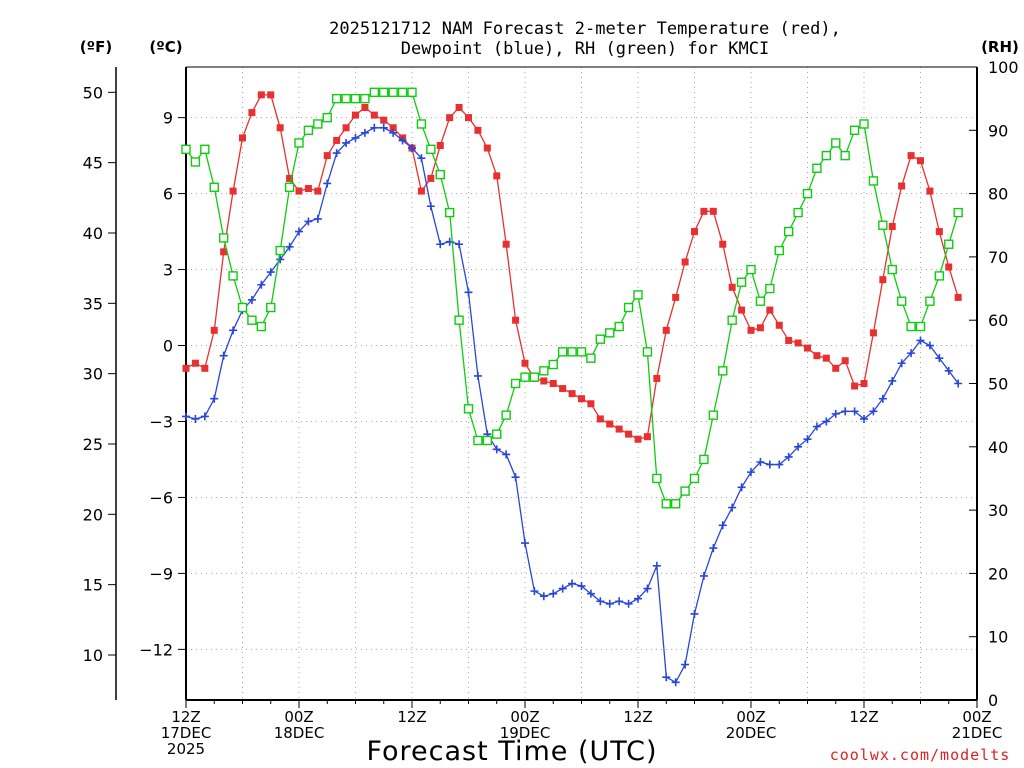  I want to click on rh-unit-label: (RH), so click(1000, 47).